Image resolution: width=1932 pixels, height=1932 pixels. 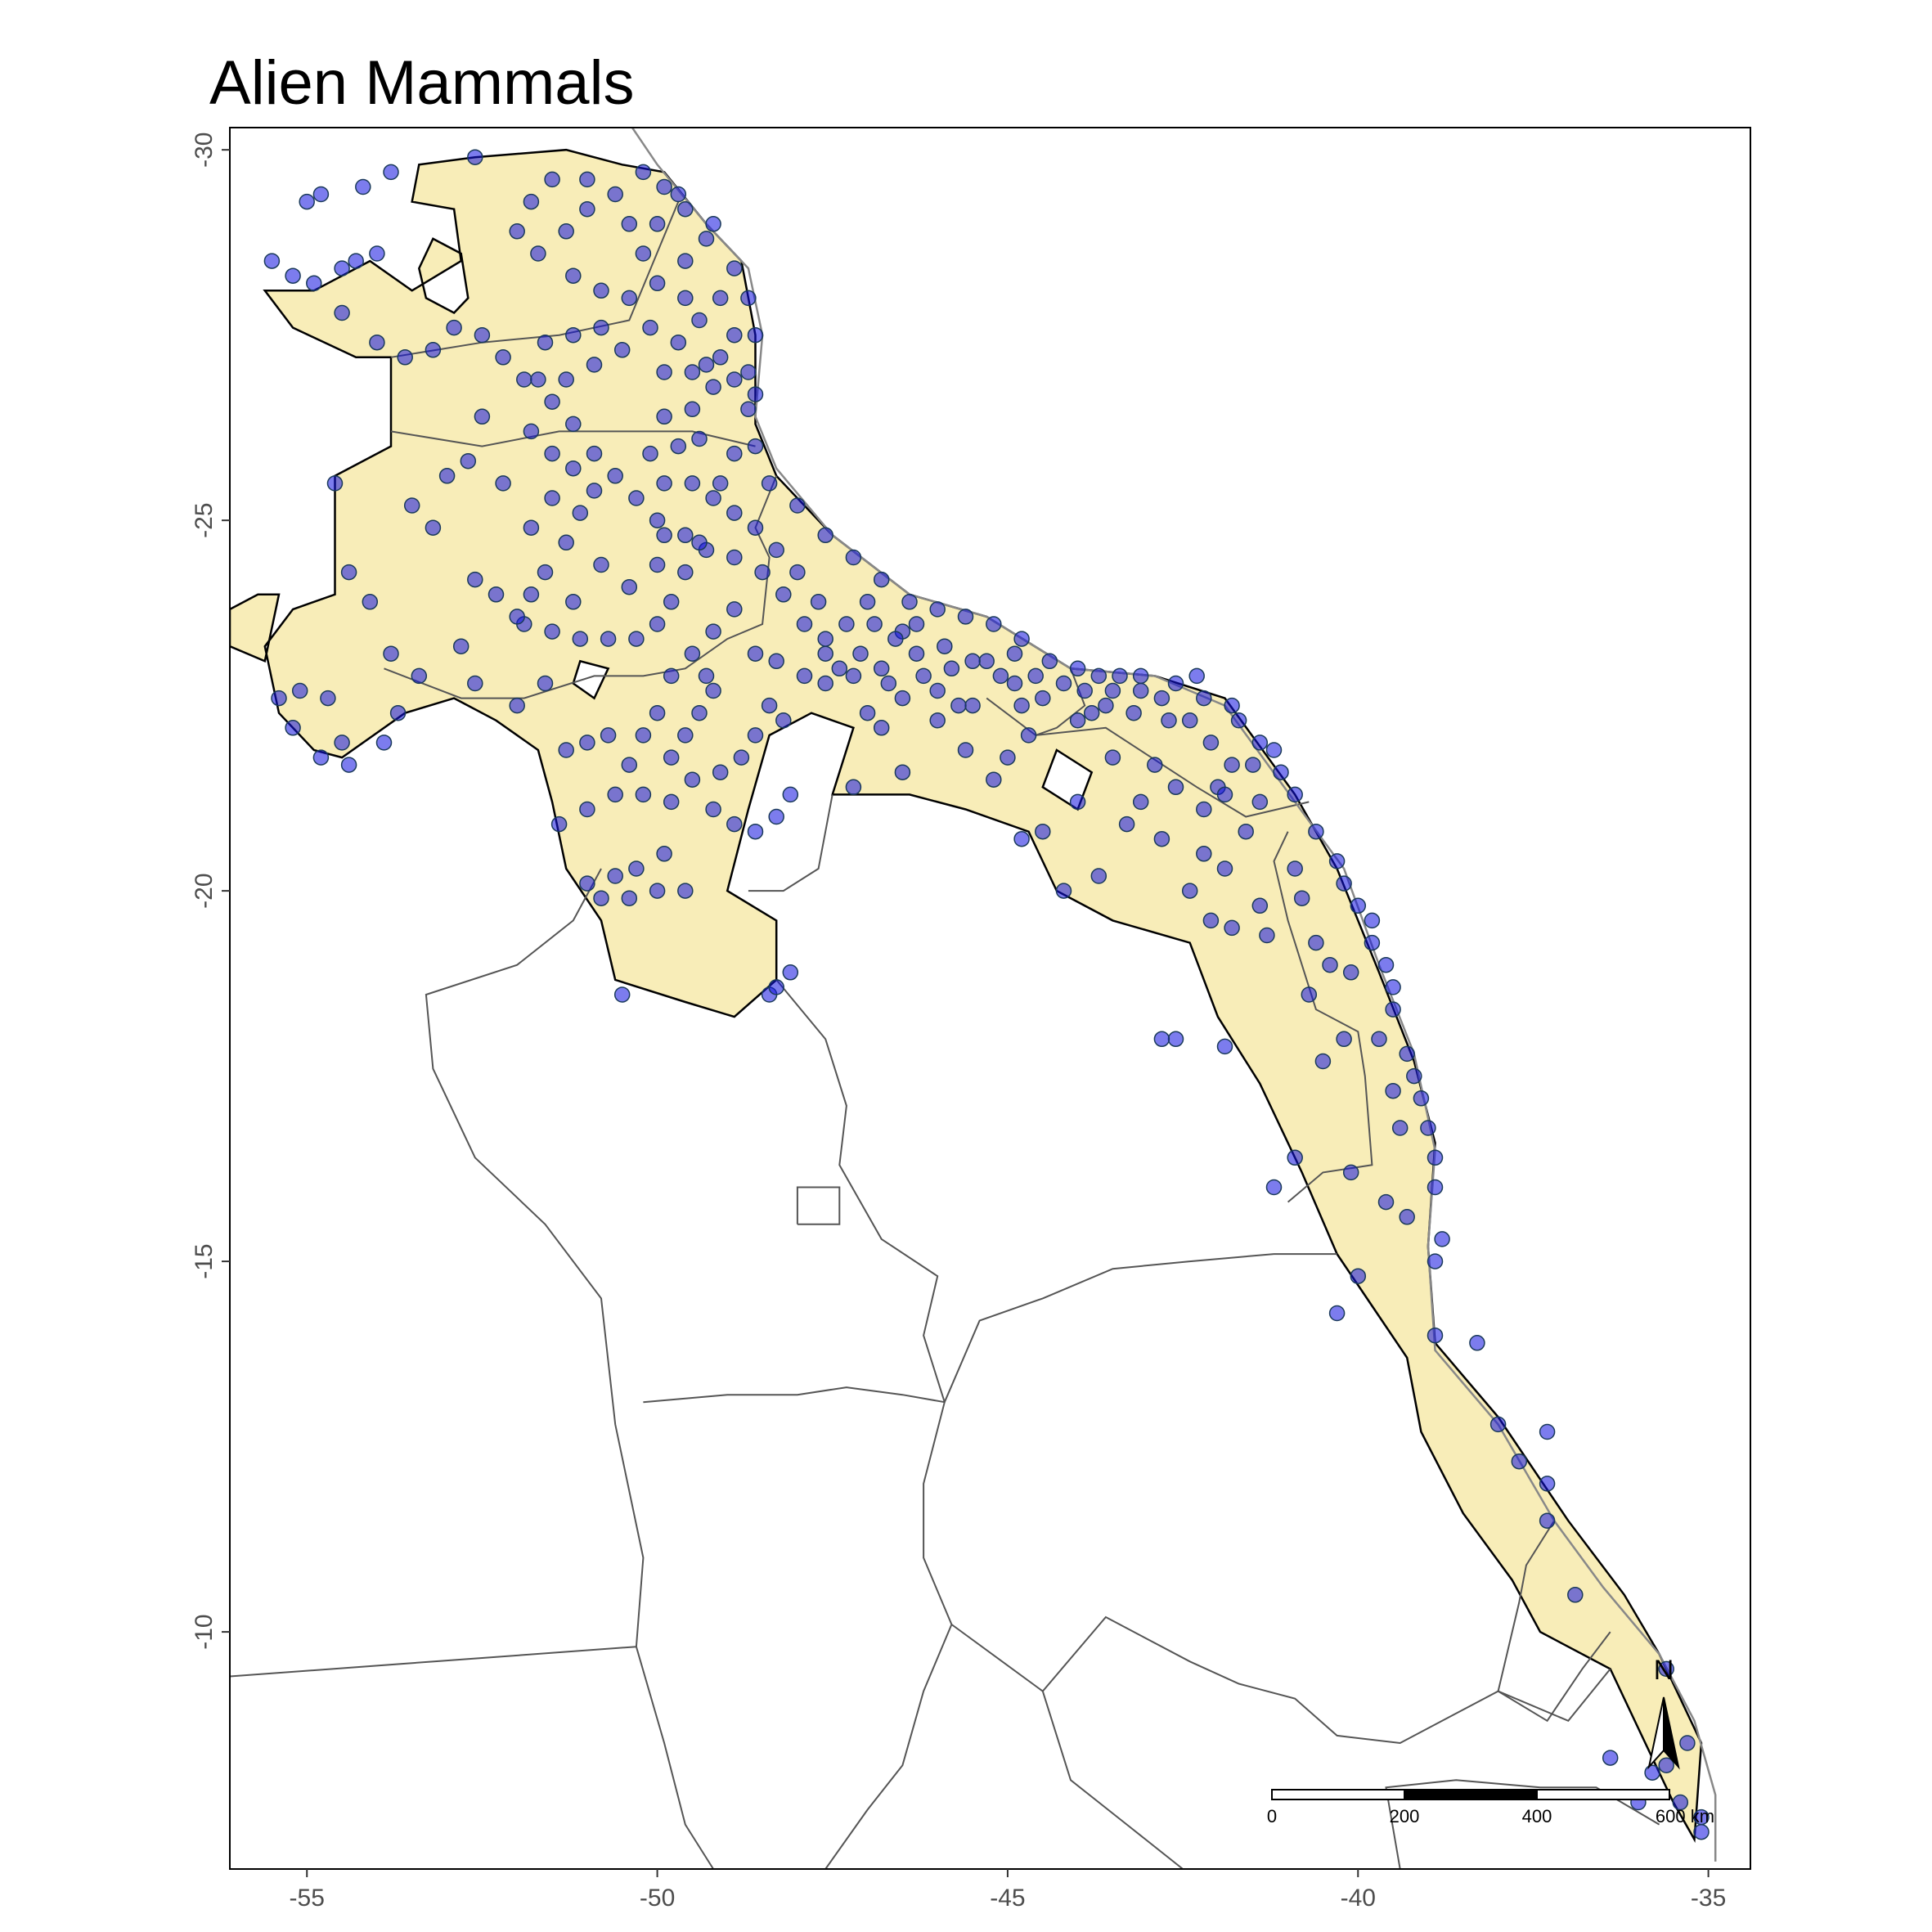 What do you see at coordinates (422, 83) in the screenshot?
I see `map-title: Alien Mammals` at bounding box center [422, 83].